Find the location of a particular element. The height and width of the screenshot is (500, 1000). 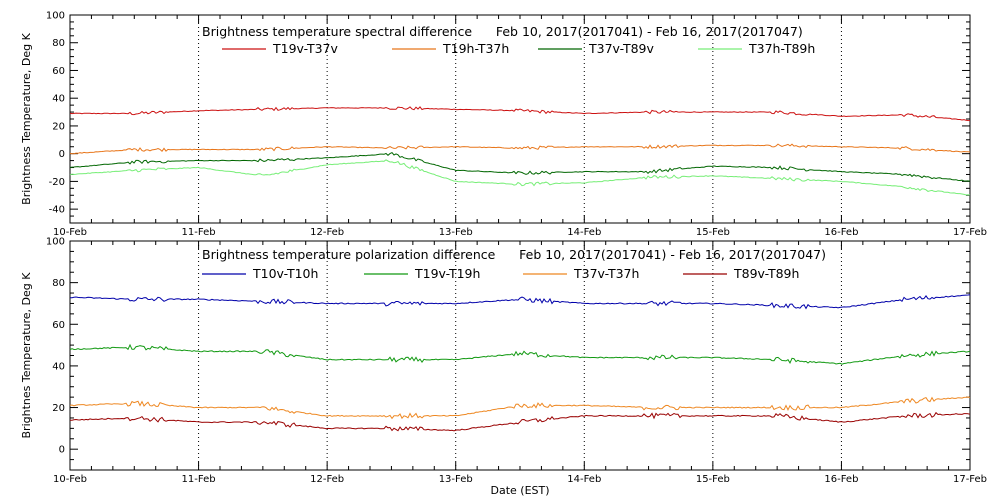

series-line-t19h-t37h is located at coordinates (520, 149).